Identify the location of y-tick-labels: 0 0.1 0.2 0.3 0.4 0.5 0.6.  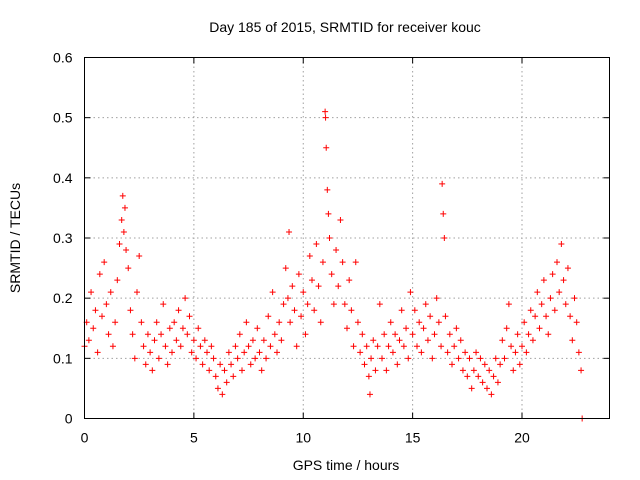
(63, 238).